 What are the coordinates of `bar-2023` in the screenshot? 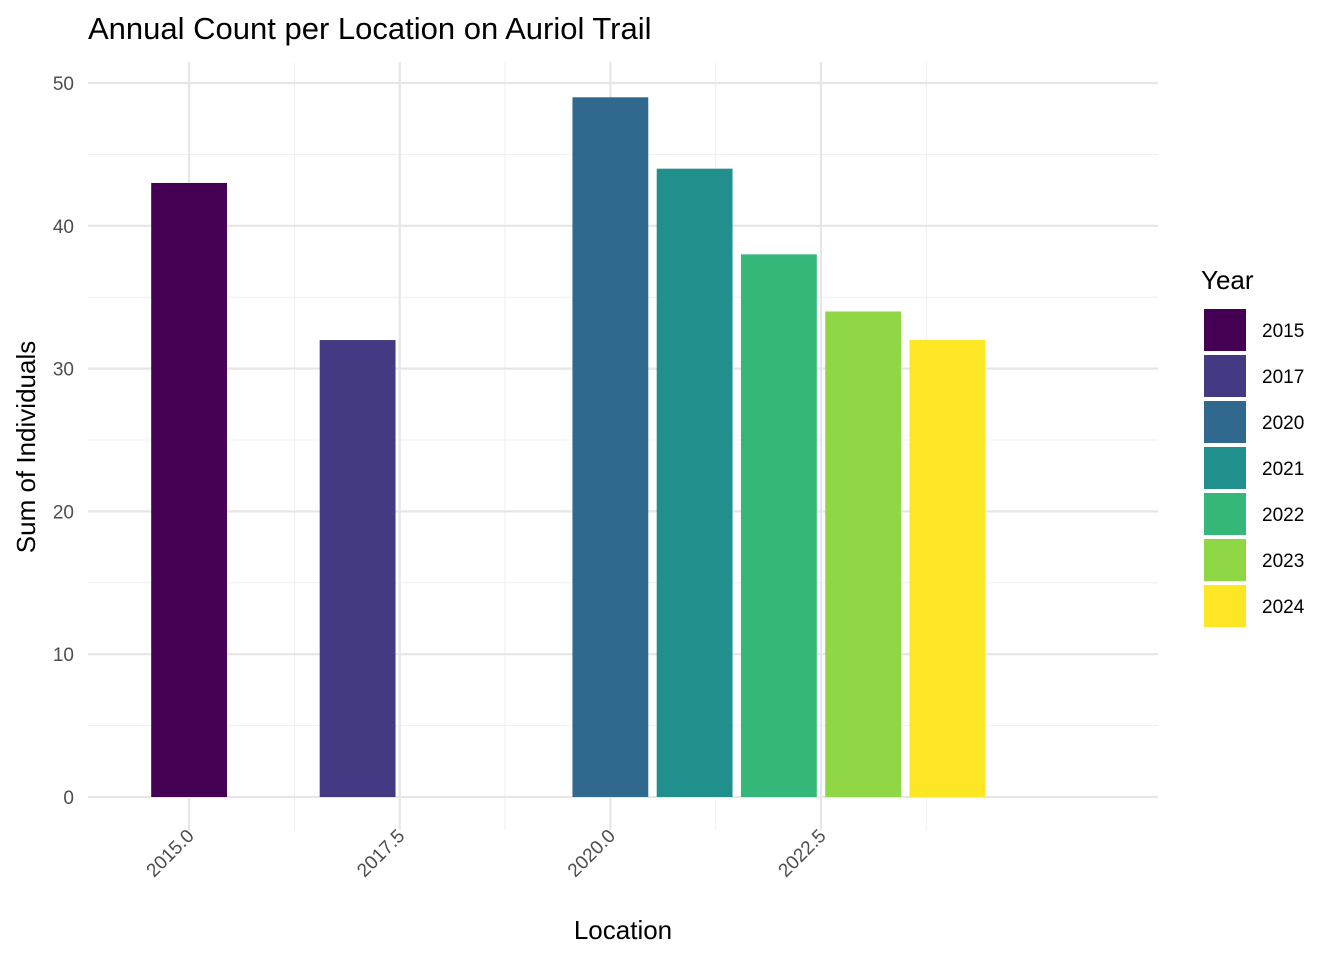 It's located at (863, 554).